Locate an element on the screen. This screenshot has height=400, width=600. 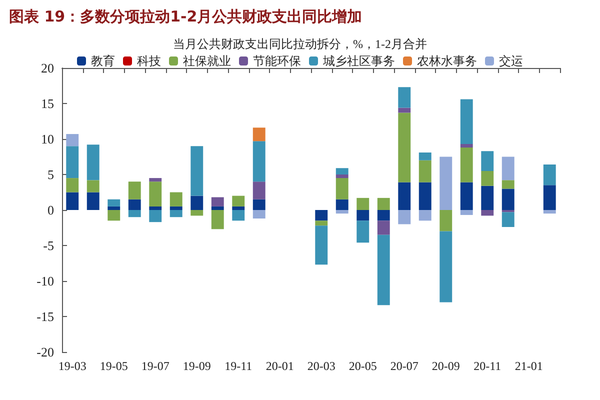
x-tick-label: 19-03 is located at coordinates (72, 366).